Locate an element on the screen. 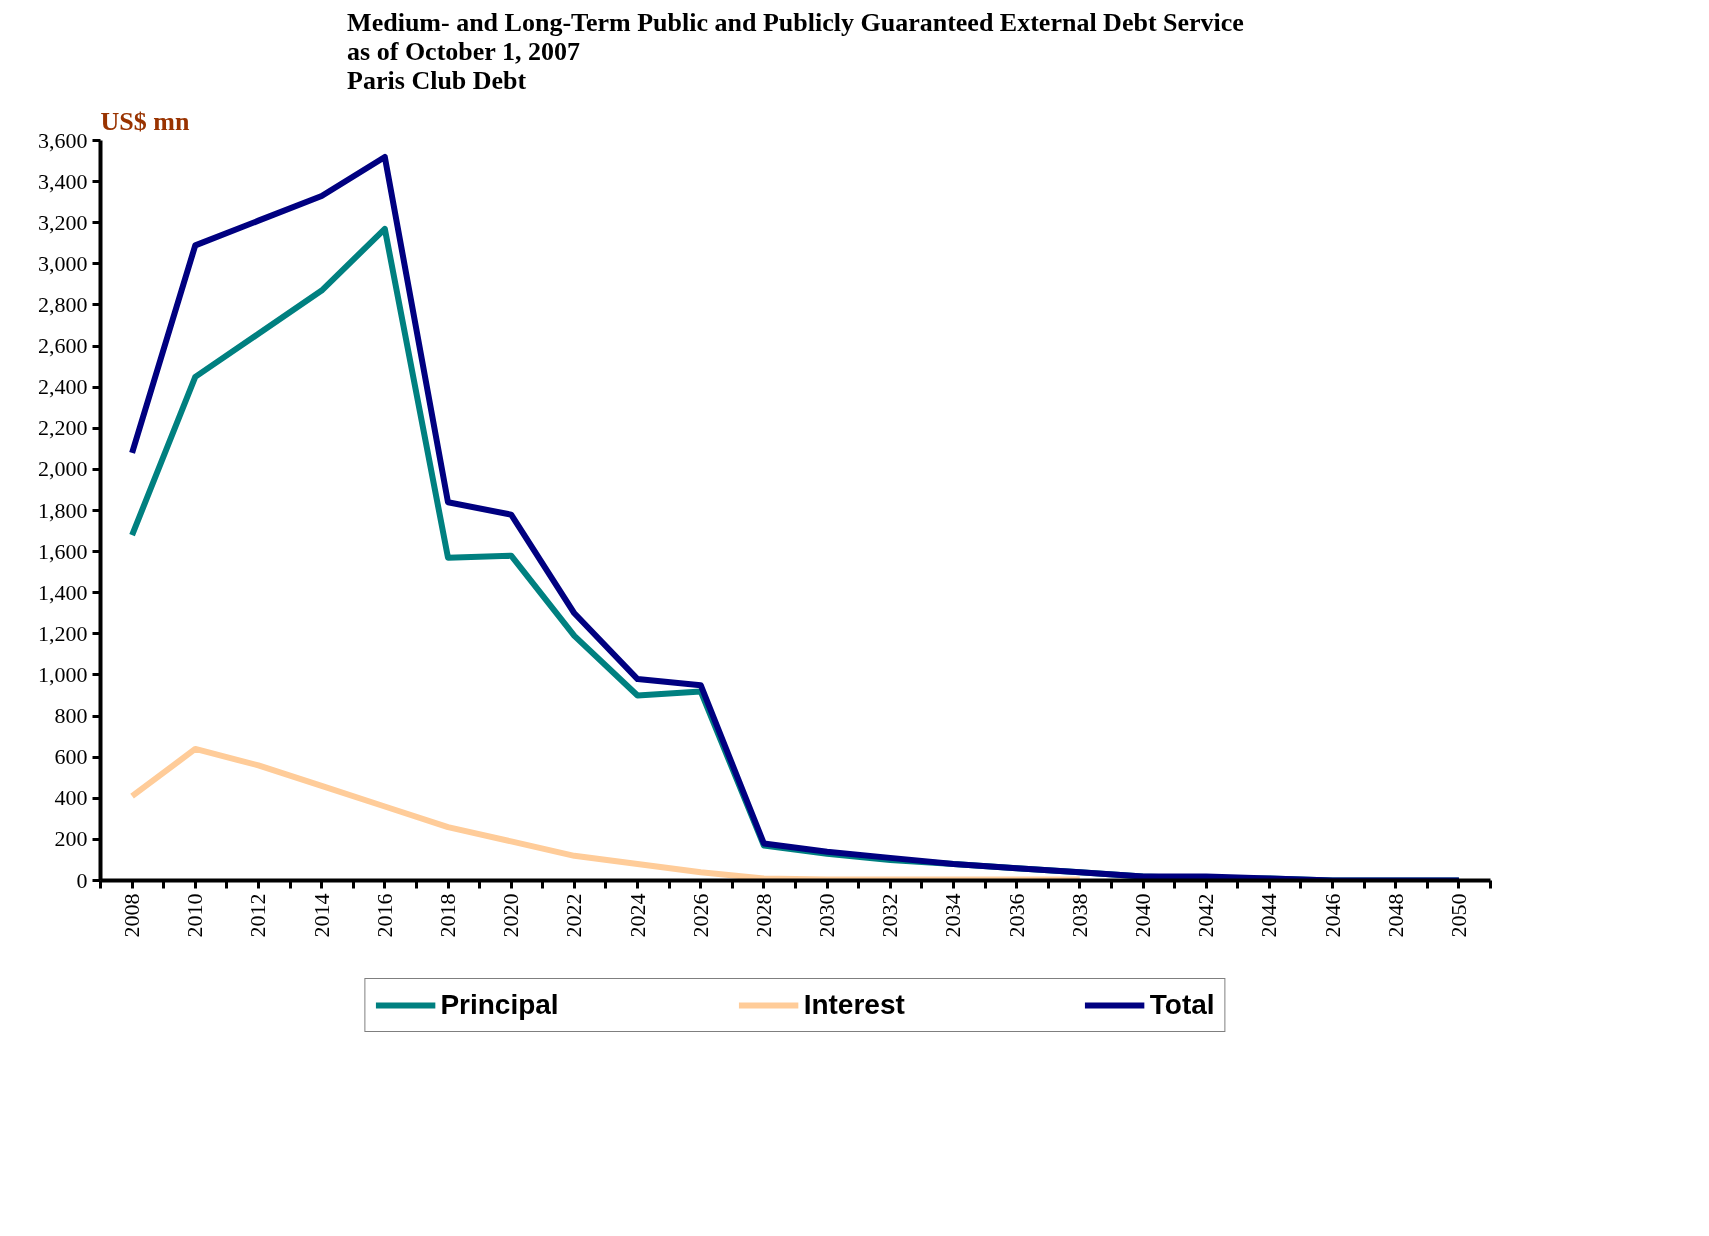 The height and width of the screenshot is (1236, 1709). x-tick-label: 2046 is located at coordinates (1332, 915).